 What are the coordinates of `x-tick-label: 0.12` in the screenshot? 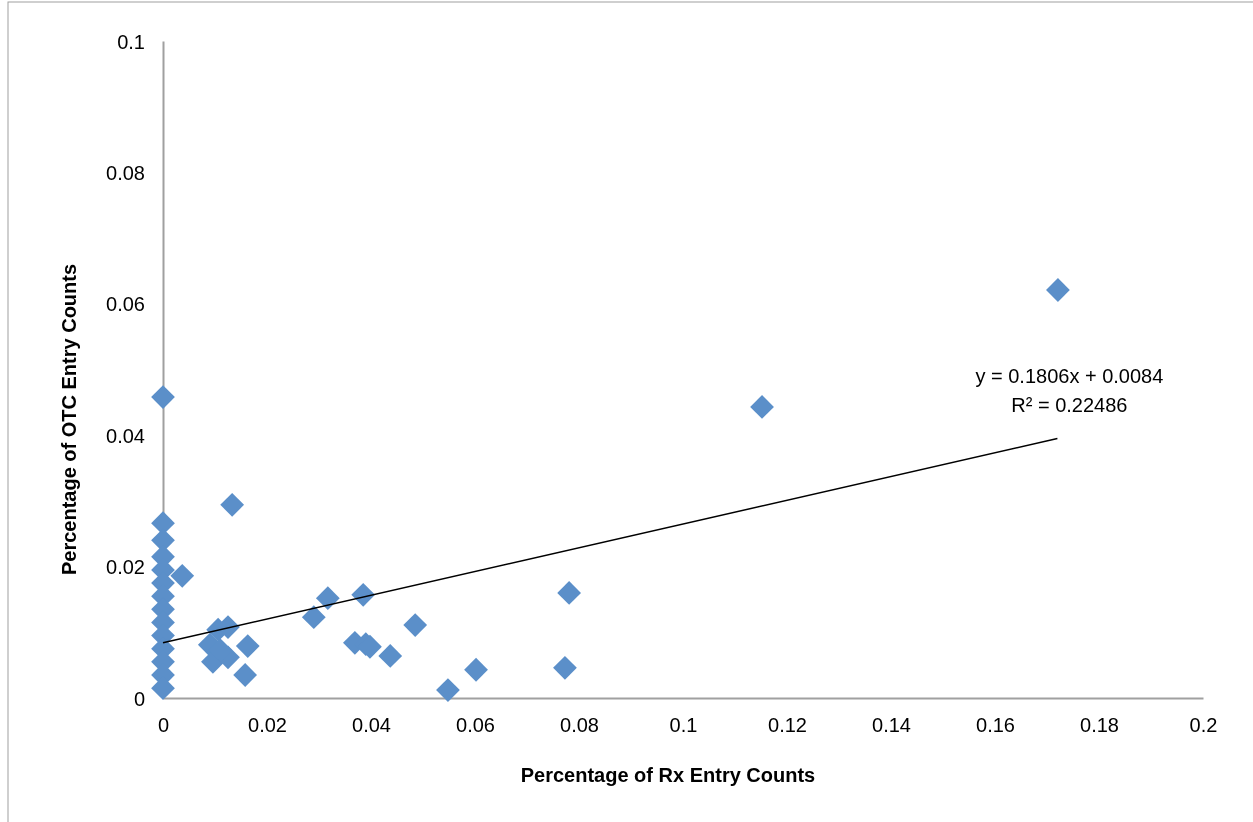 It's located at (787, 725).